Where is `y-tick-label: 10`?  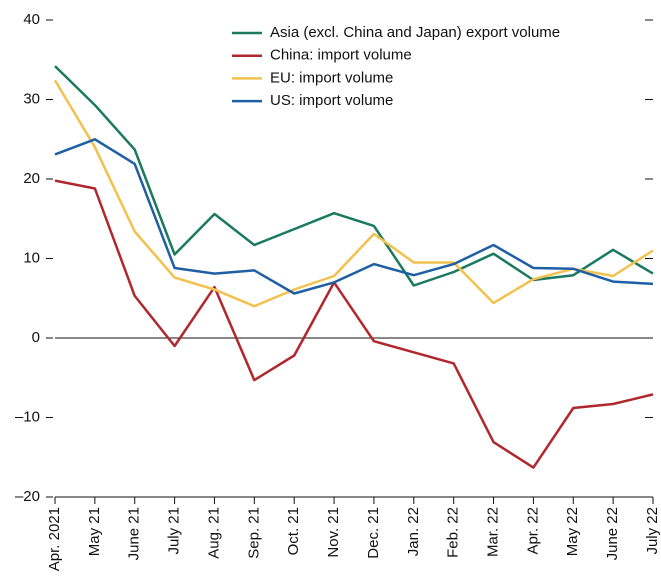 y-tick-label: 10 is located at coordinates (31, 257).